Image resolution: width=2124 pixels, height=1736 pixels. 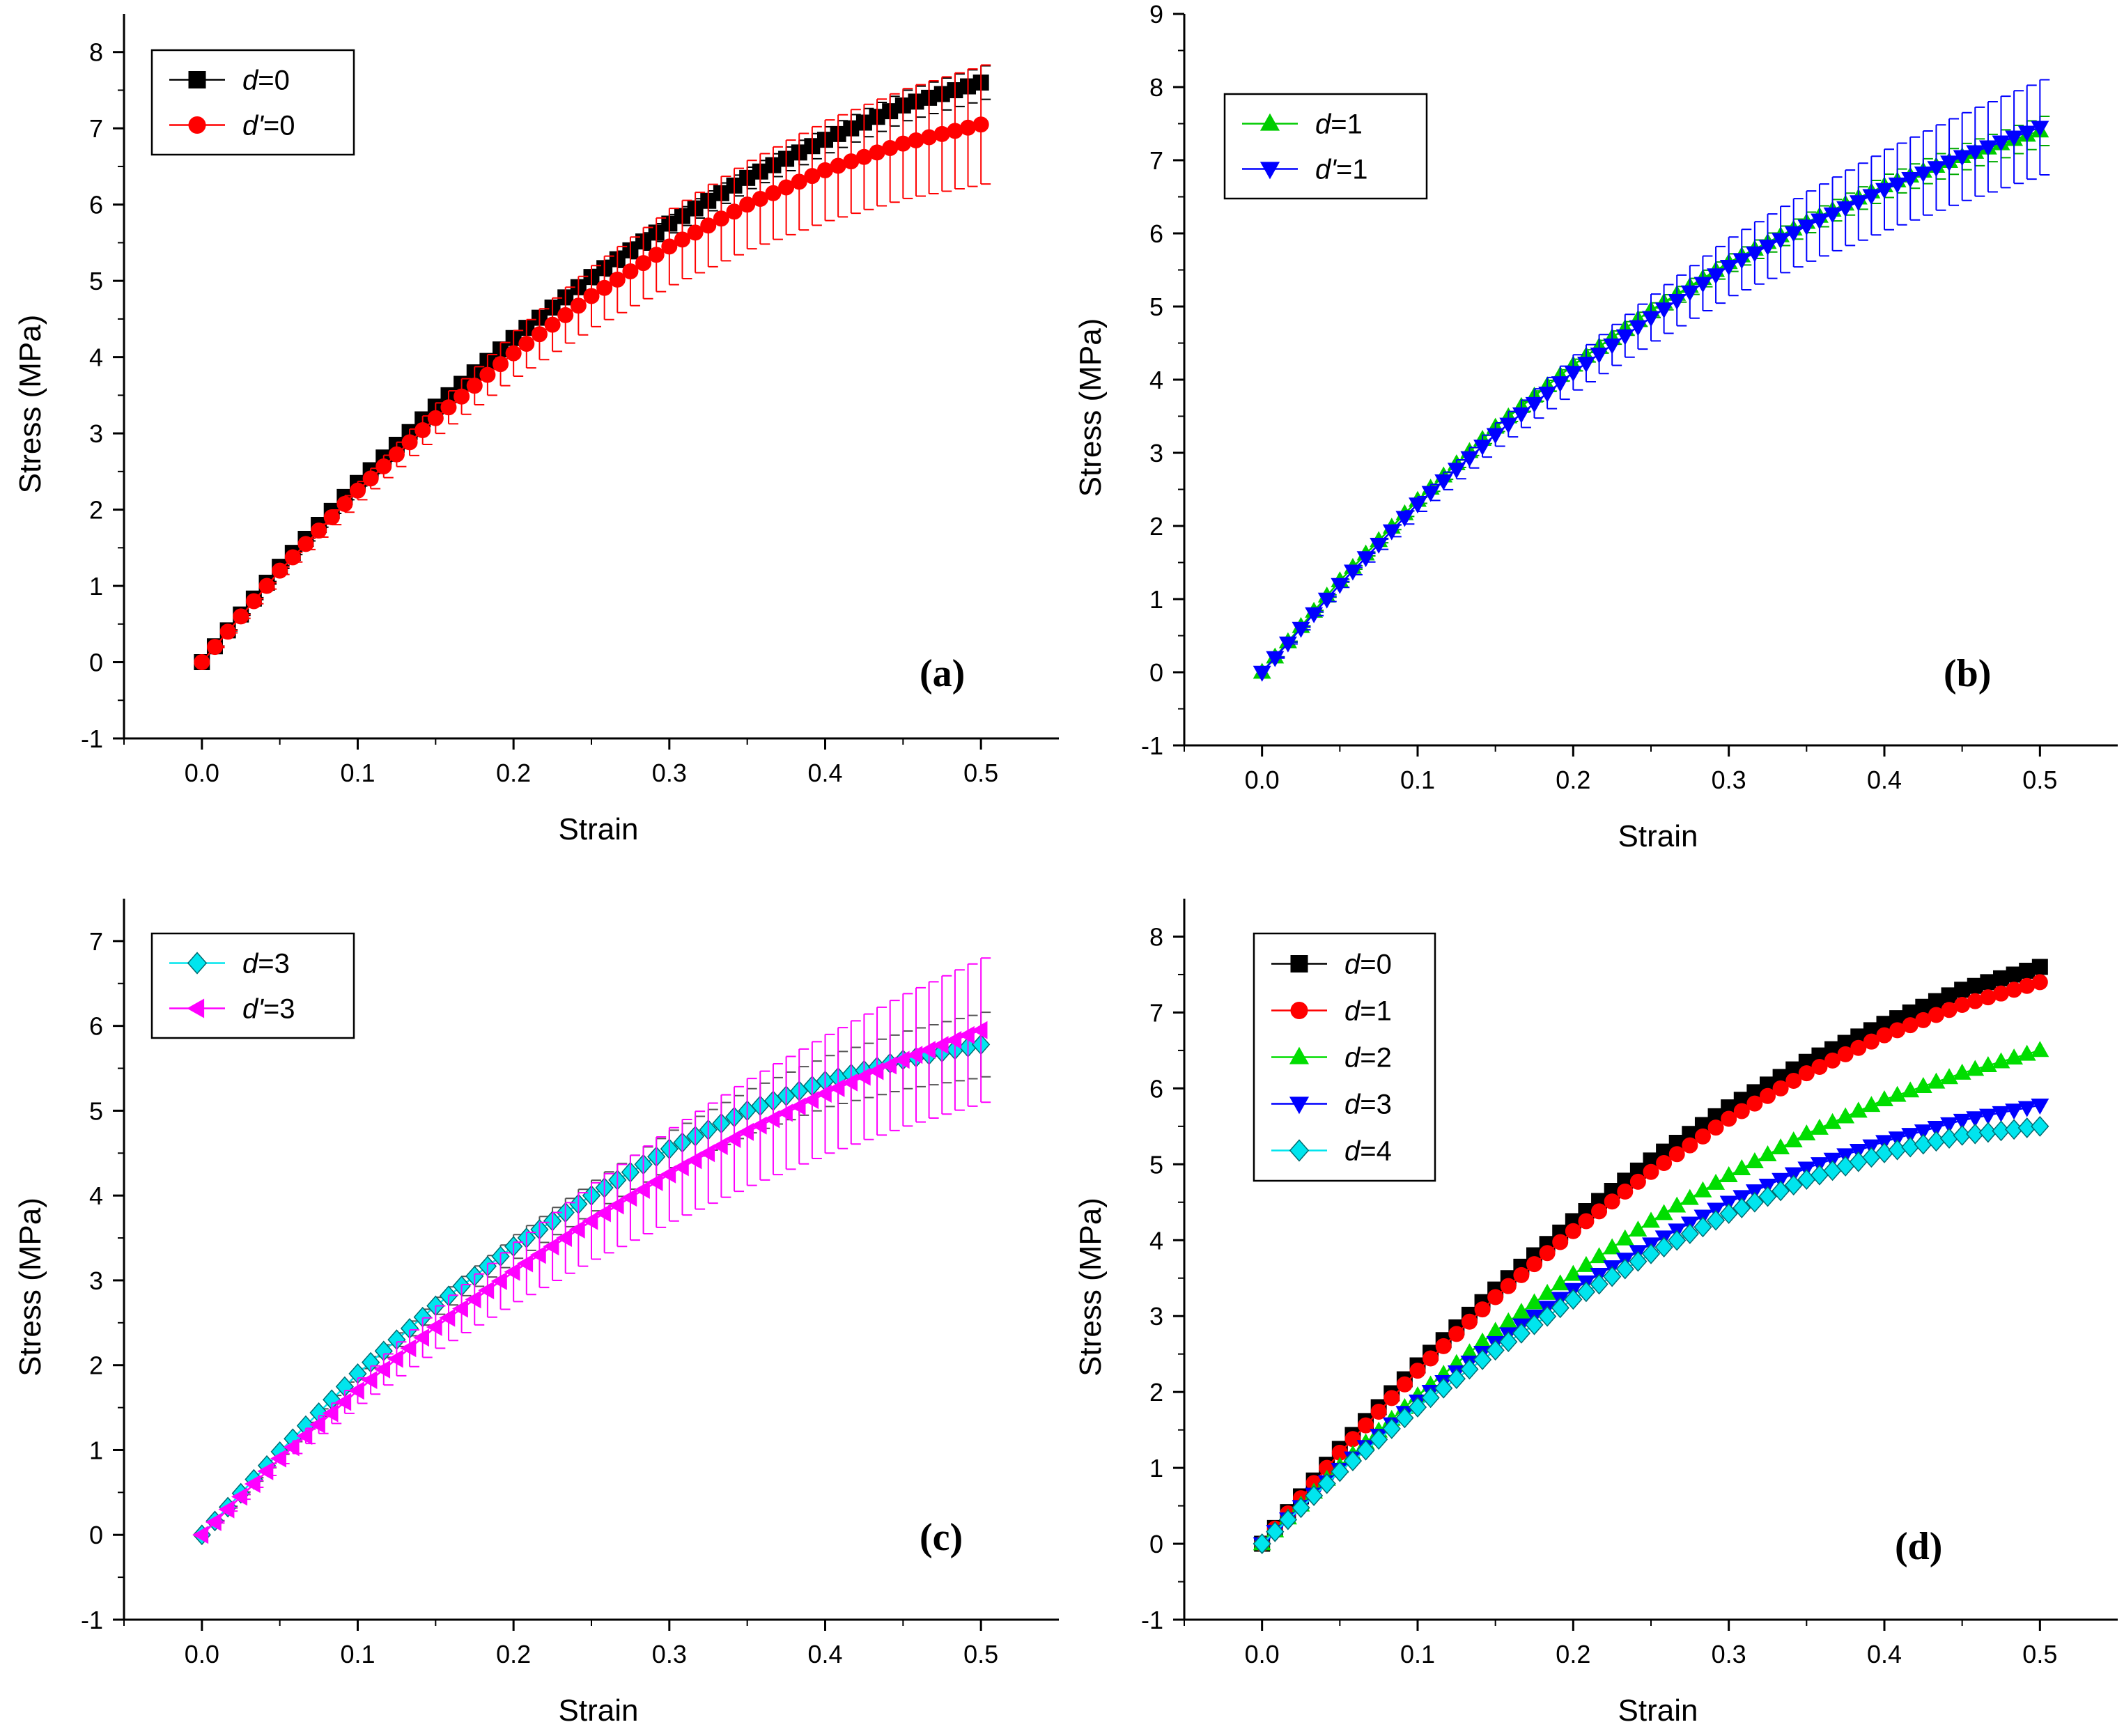 I want to click on x-axis-title: Strain, so click(x=599, y=829).